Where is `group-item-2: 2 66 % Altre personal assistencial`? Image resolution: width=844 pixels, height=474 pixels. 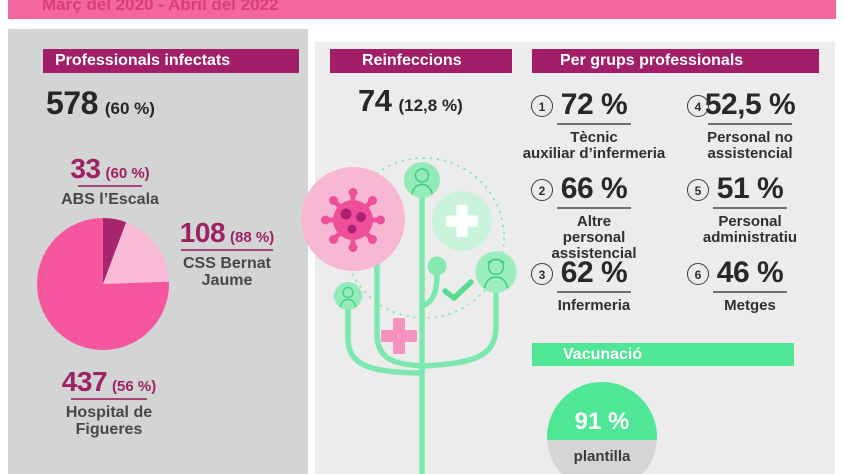 group-item-2: 2 66 % Altre personal assistencial is located at coordinates (594, 218).